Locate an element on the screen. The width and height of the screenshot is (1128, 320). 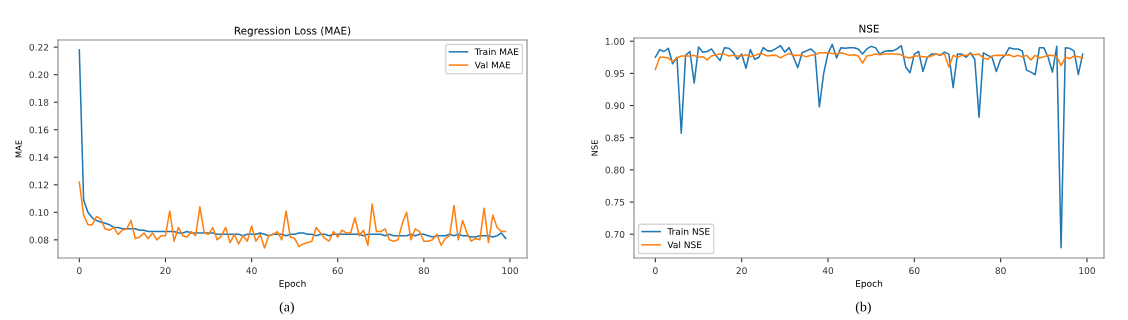
legend-label: Val NSE is located at coordinates (684, 245).